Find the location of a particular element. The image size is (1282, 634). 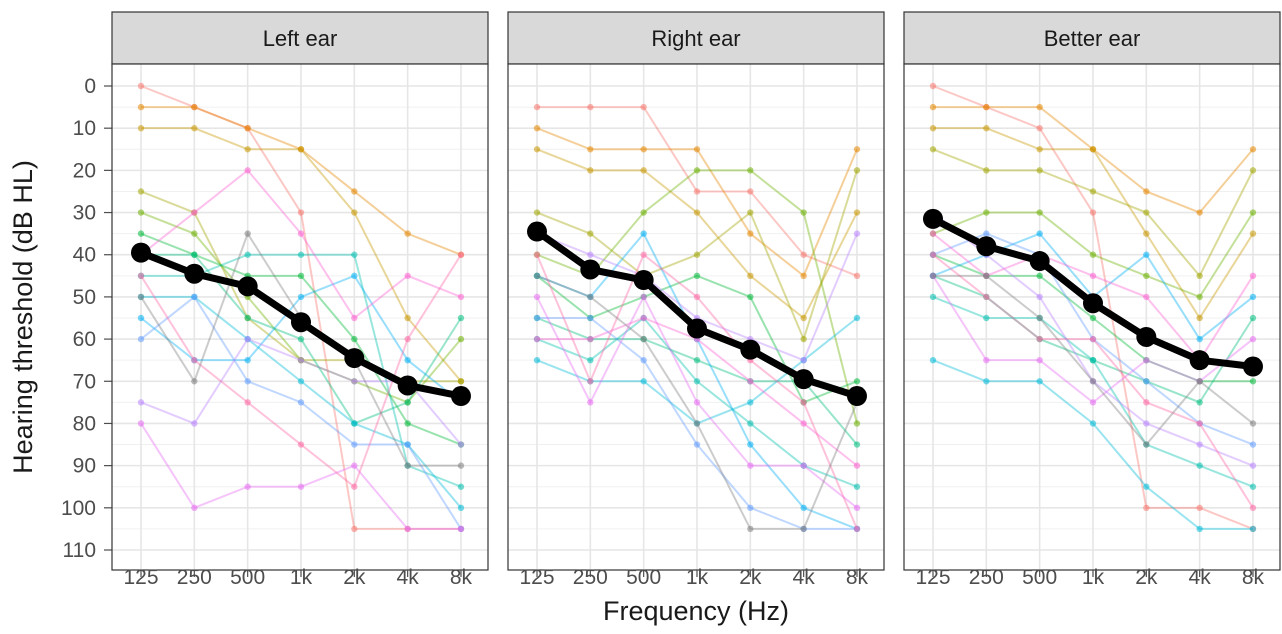

x-tick-label: 500 is located at coordinates (643, 577).